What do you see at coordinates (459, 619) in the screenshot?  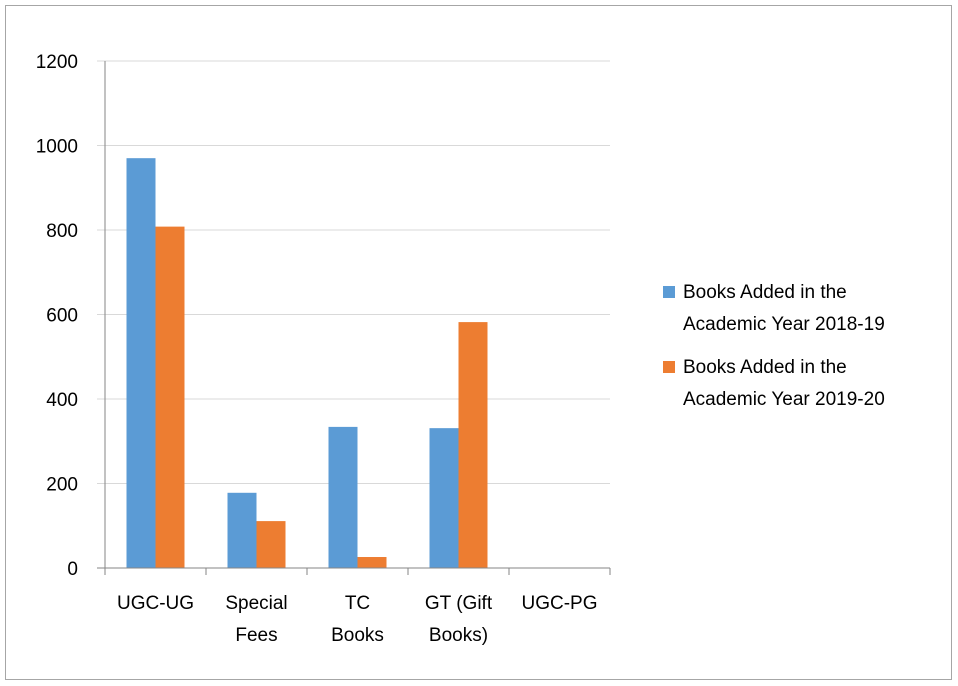 I see `x-tick-label: GT (Gift Books)` at bounding box center [459, 619].